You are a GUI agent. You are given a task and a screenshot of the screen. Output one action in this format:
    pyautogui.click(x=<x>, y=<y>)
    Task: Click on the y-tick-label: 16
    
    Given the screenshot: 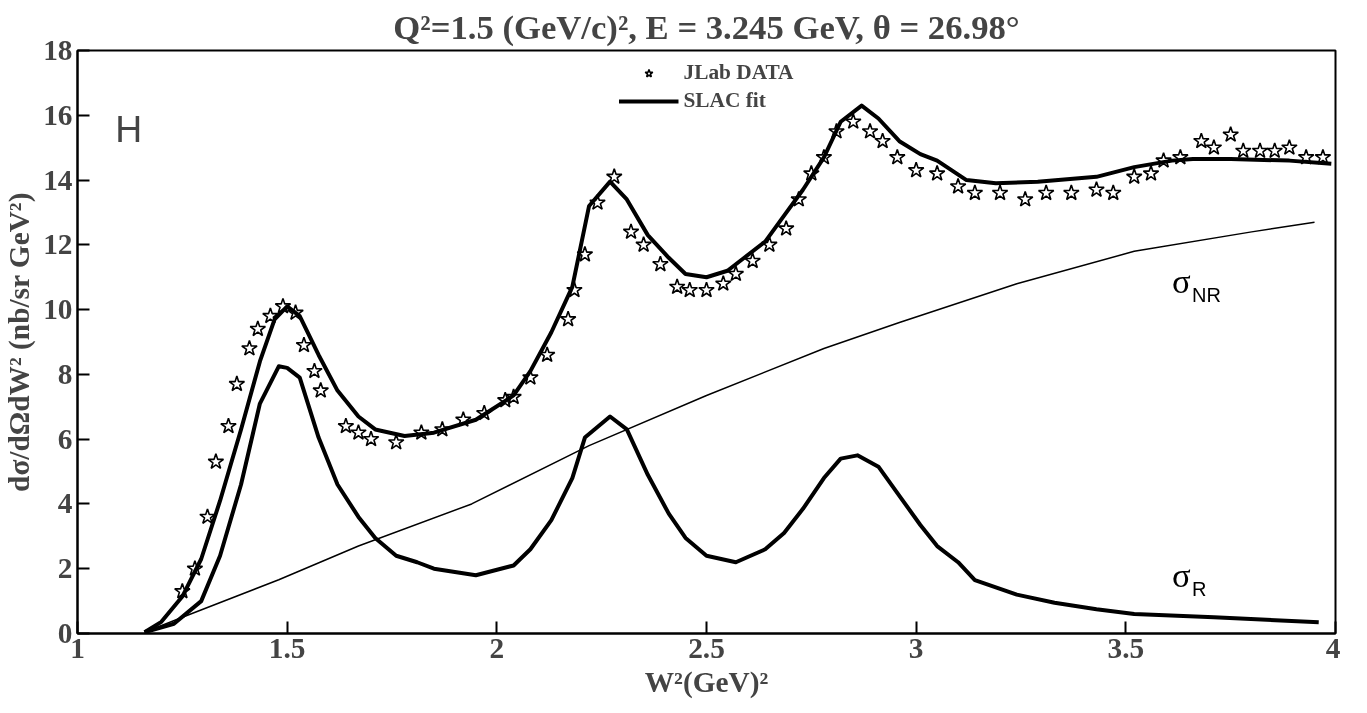 What is the action you would take?
    pyautogui.click(x=58, y=114)
    